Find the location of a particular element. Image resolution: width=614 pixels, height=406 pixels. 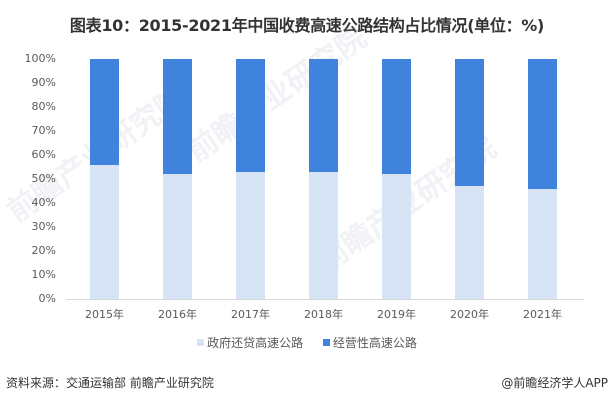

bar-2021年 is located at coordinates (542, 179).